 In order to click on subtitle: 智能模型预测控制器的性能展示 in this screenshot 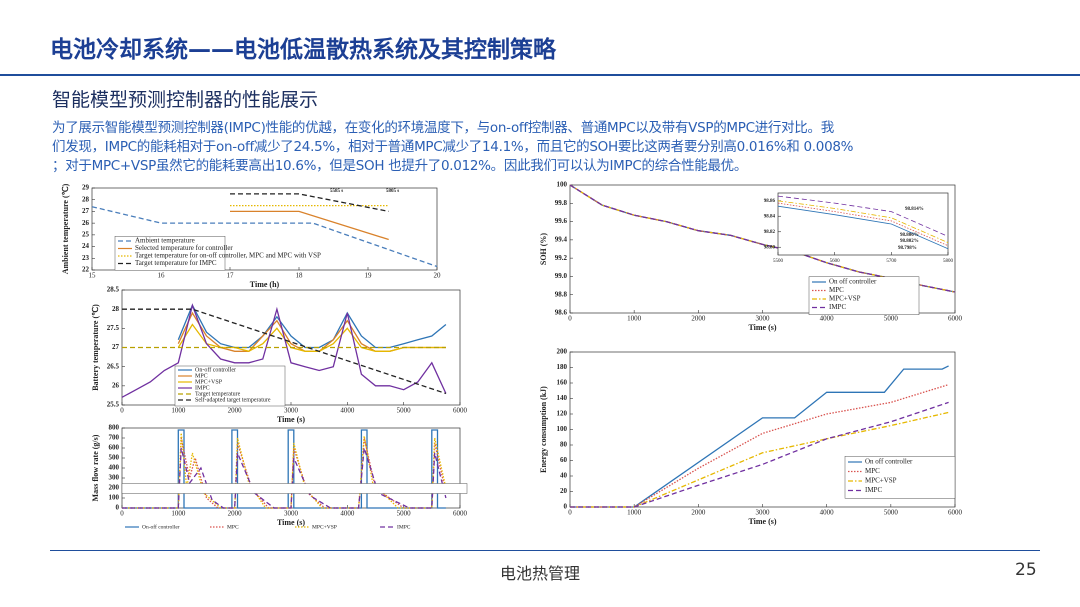, I will do `click(185, 100)`.